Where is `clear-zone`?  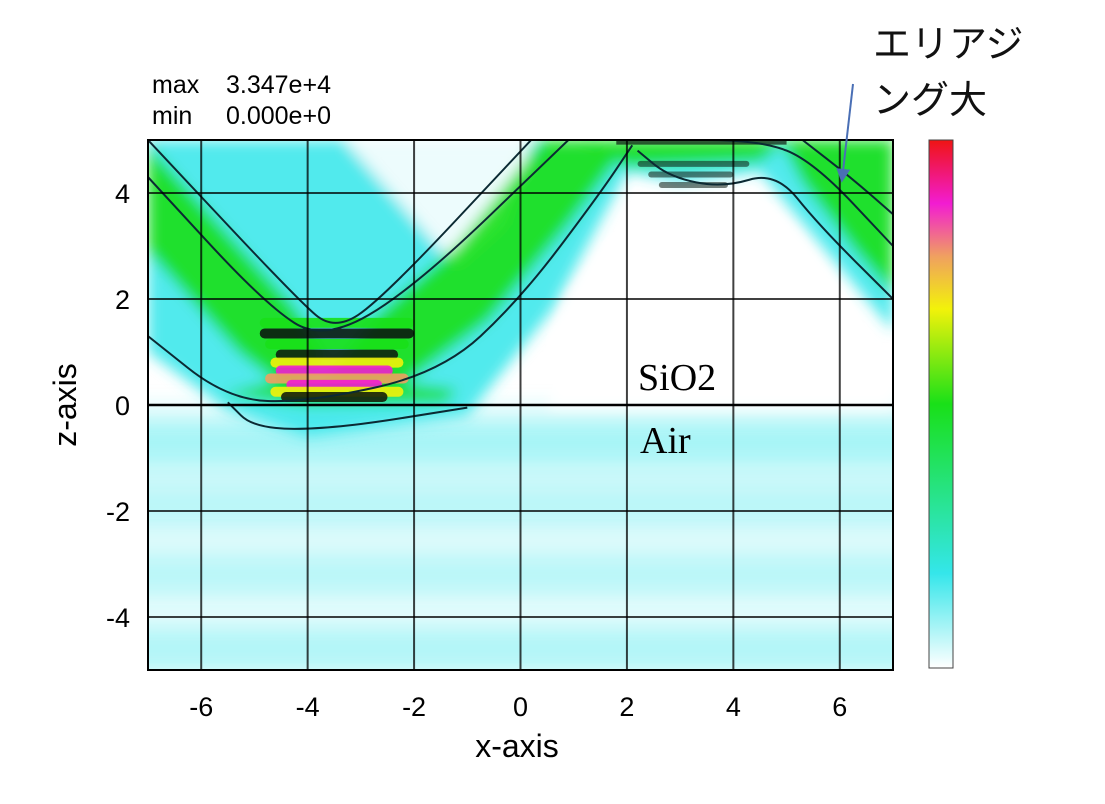
clear-zone is located at coordinates (720, 308).